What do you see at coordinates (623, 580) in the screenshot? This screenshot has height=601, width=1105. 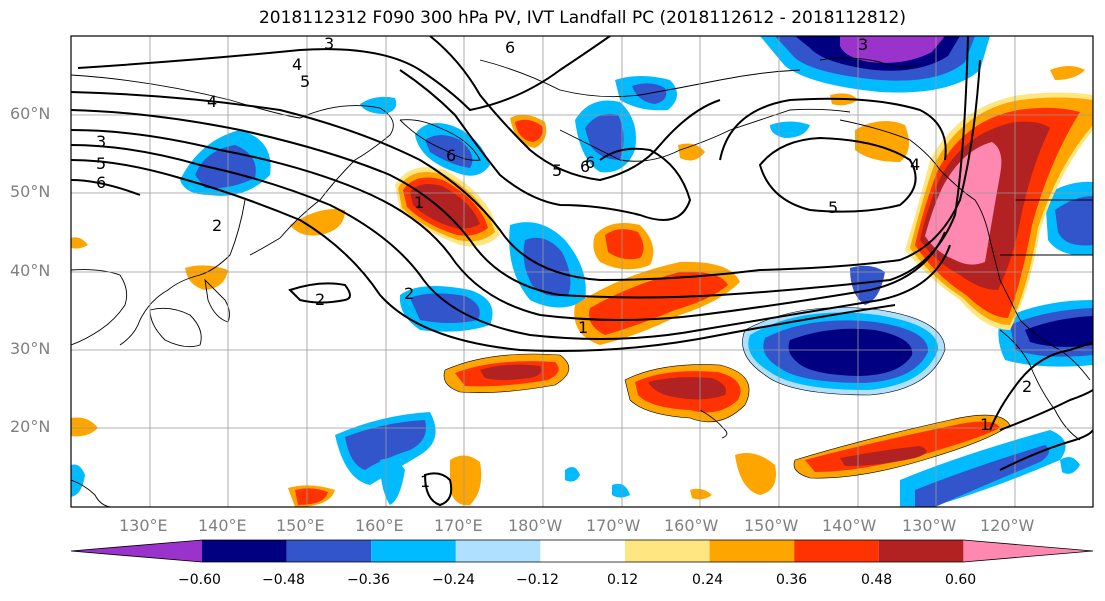 I see `colorbar-tick-label: 0.12` at bounding box center [623, 580].